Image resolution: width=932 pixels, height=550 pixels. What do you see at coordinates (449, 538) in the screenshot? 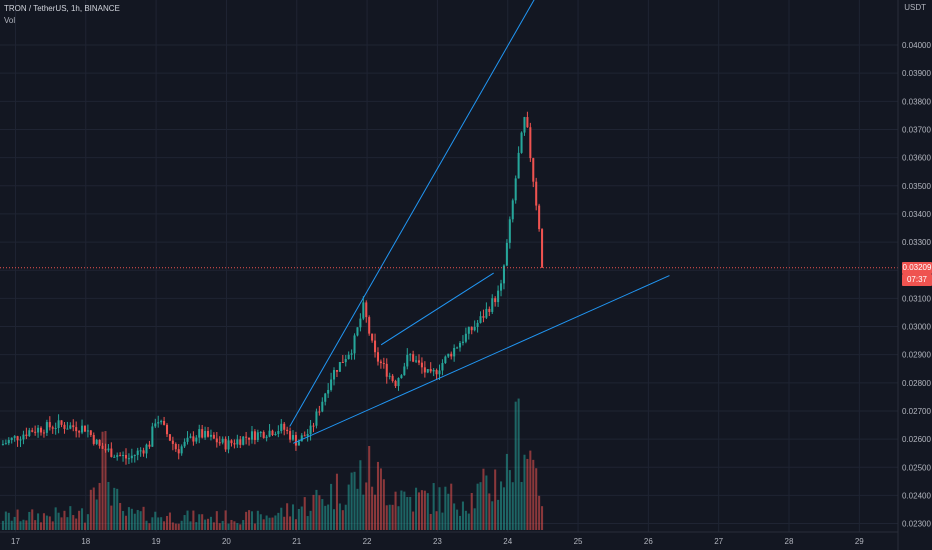
I see `time-axis: 17 18 19 20 21 22 23 24 25 26 27 28 29` at bounding box center [449, 538].